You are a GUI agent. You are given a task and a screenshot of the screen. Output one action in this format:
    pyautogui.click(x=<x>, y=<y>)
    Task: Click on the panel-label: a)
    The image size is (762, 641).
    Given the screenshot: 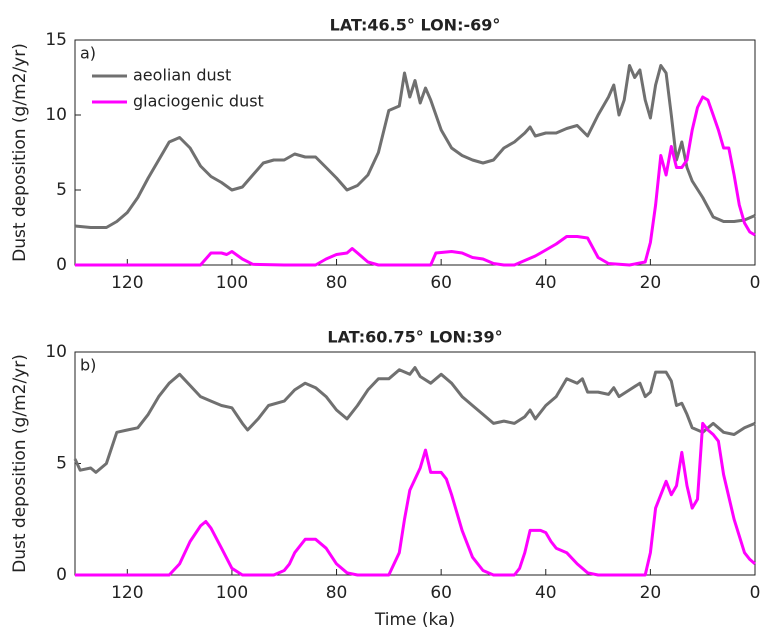 What is the action you would take?
    pyautogui.click(x=88, y=53)
    